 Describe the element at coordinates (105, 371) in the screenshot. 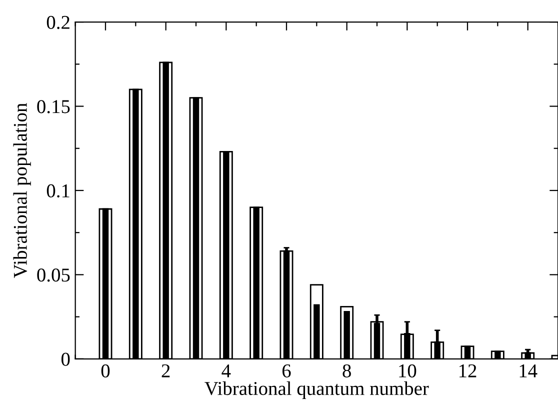

I see `x-tick-label: 0` at that location.